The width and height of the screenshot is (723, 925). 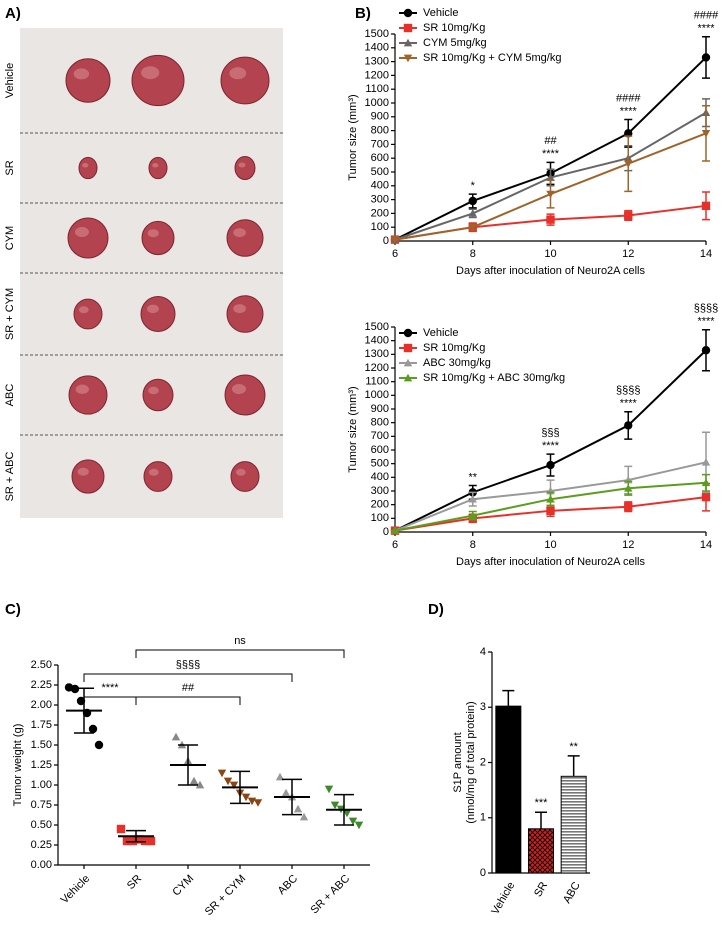 What do you see at coordinates (41, 805) in the screenshot?
I see `y-tick-label: 0.75` at bounding box center [41, 805].